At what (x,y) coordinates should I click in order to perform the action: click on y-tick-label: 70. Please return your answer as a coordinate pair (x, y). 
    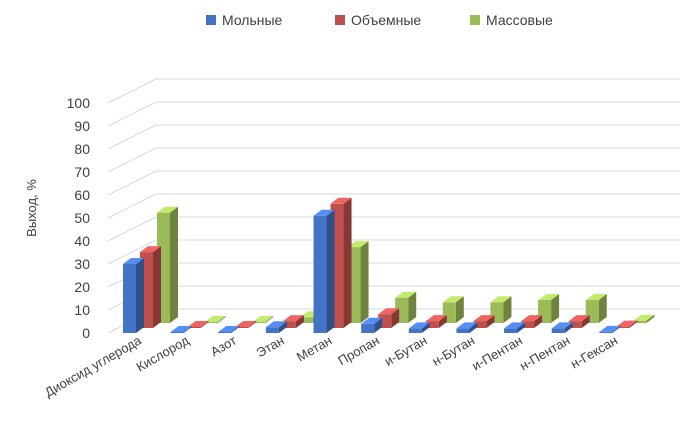
    Looking at the image, I should click on (82, 172).